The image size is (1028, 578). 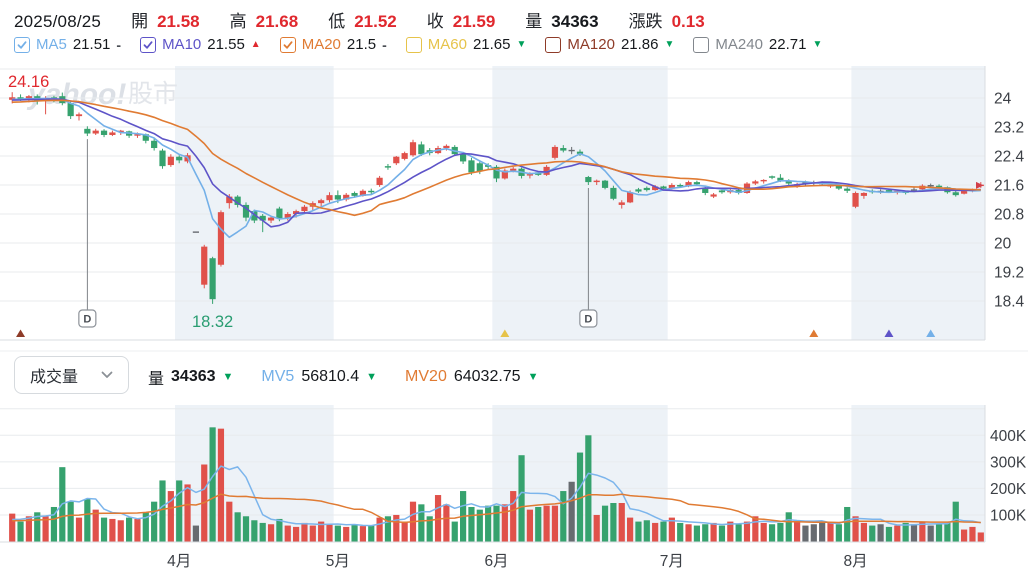 I want to click on ohlc-fields: 開 21.58 高 21.68 低 21.52 收 21.59 量 34363 漲跌 0.13, so click(x=418, y=19).